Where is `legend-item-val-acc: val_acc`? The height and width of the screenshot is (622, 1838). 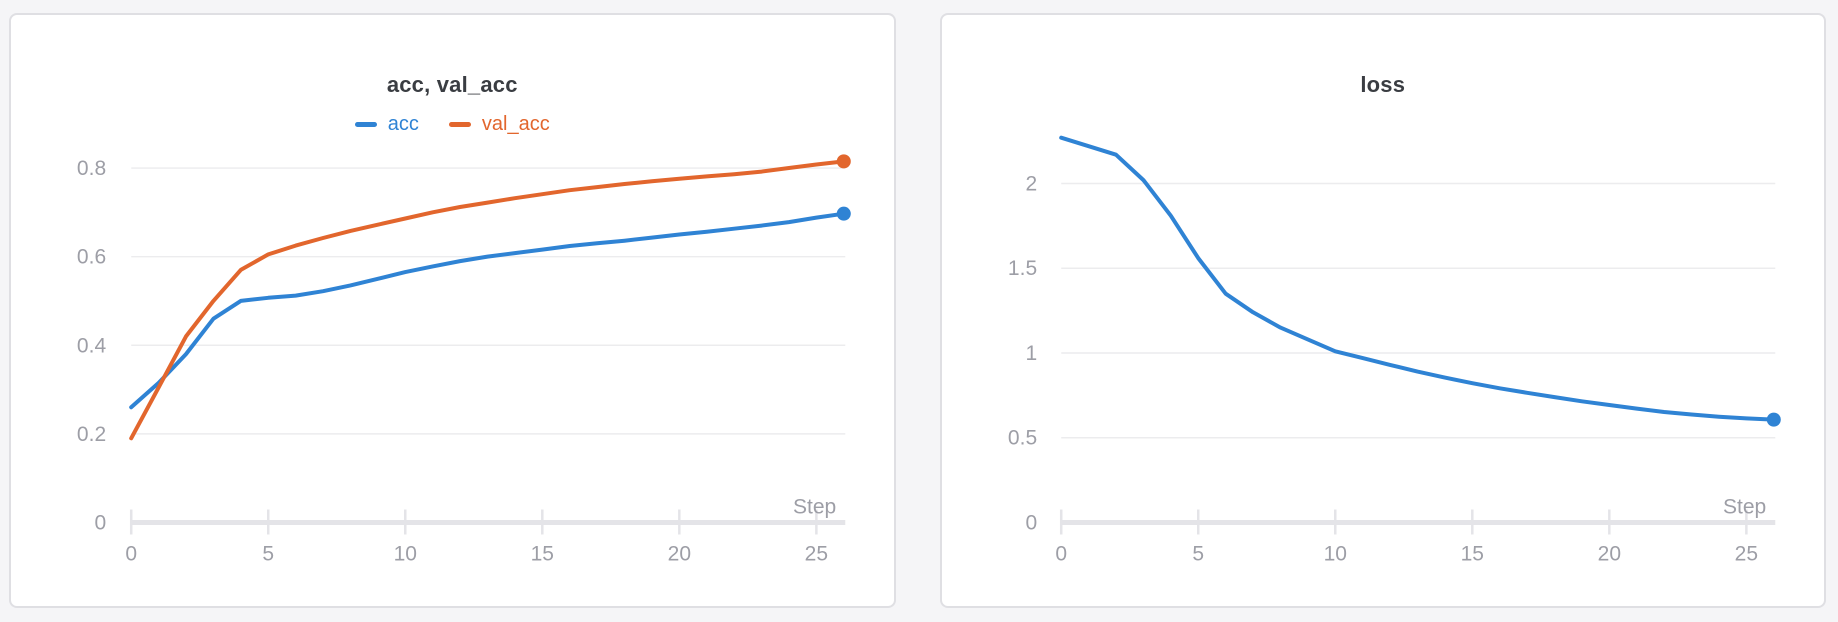 legend-item-val-acc: val_acc is located at coordinates (499, 124).